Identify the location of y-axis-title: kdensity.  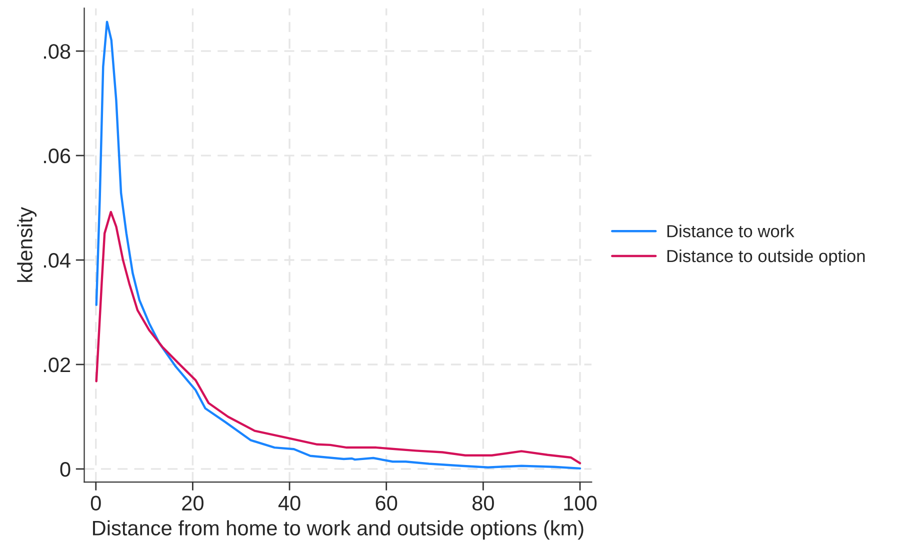
(27, 244).